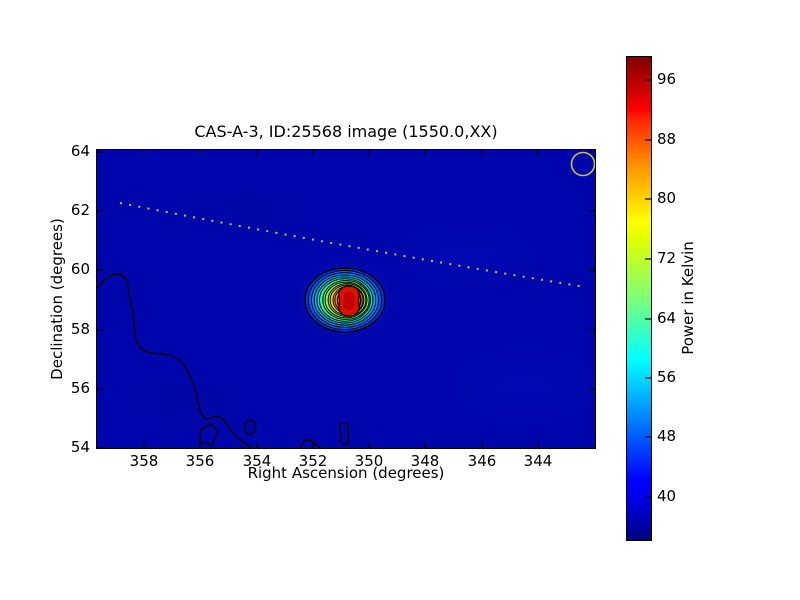 This screenshot has height=600, width=800. I want to click on x-tick-label: 356, so click(200, 461).